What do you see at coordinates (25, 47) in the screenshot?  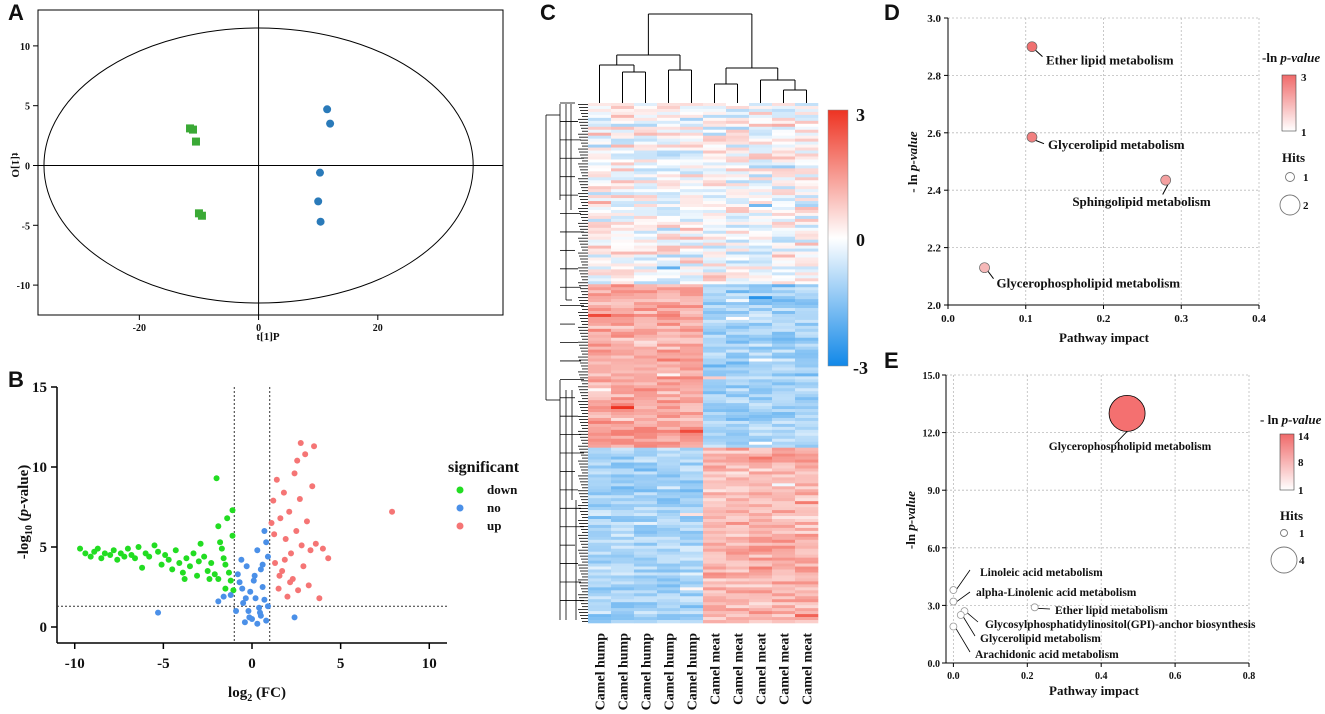 I see `panel-a-ytick-label: 10` at bounding box center [25, 47].